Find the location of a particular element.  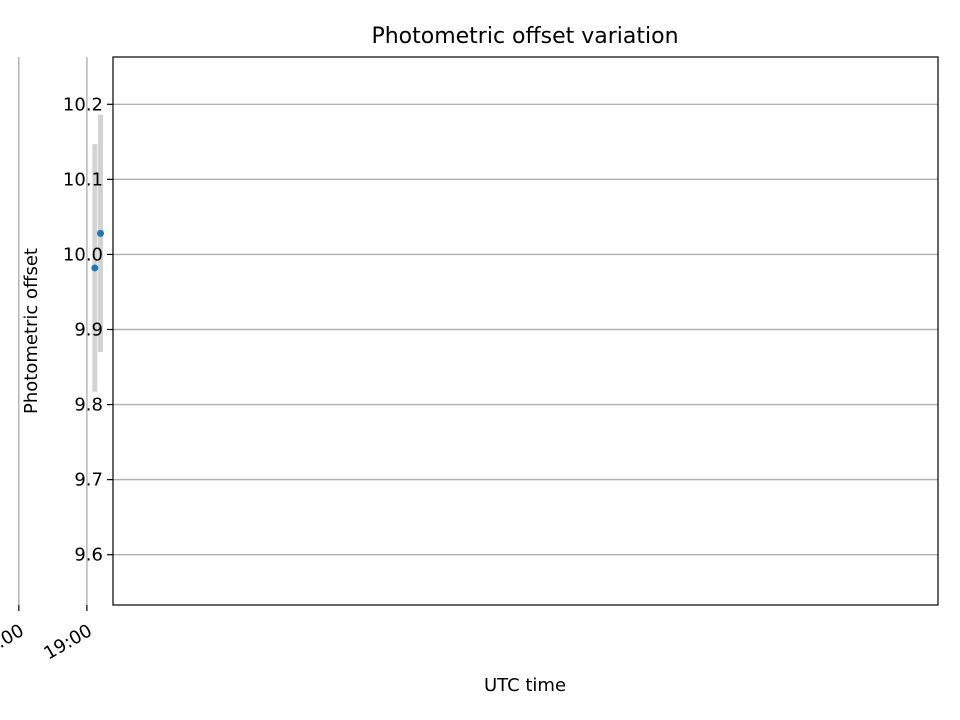

y-tick-label: 10.1 is located at coordinates (83, 179).